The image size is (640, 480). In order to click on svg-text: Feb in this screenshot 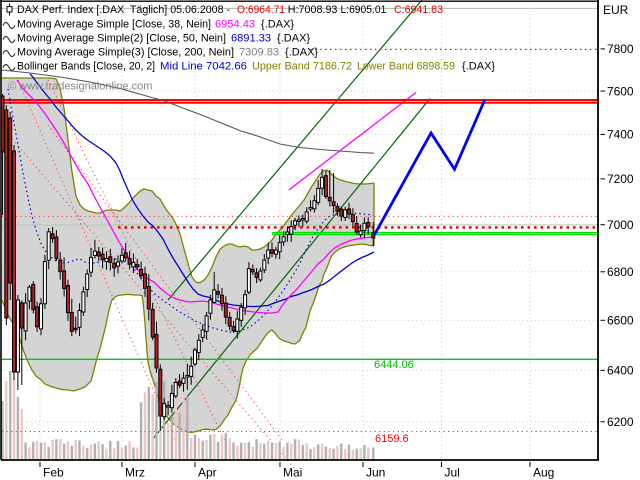, I will do `click(53, 473)`.